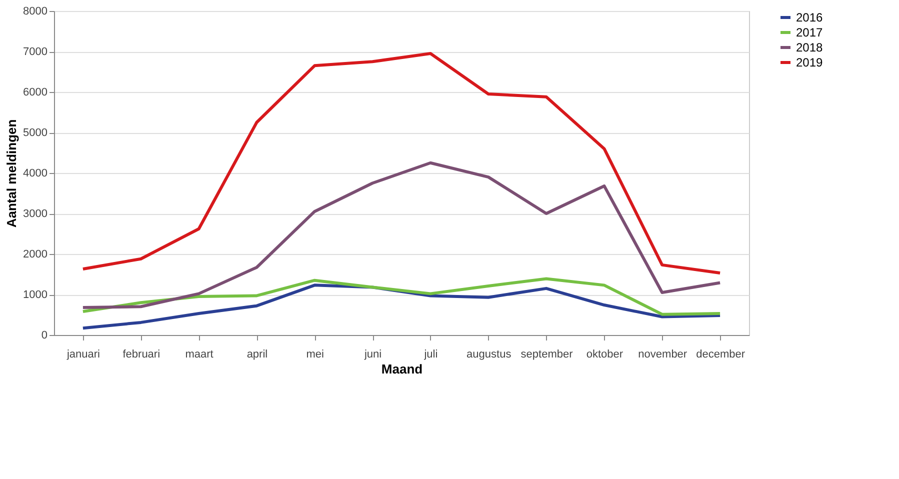  I want to click on x-tick-label: juni, so click(372, 354).